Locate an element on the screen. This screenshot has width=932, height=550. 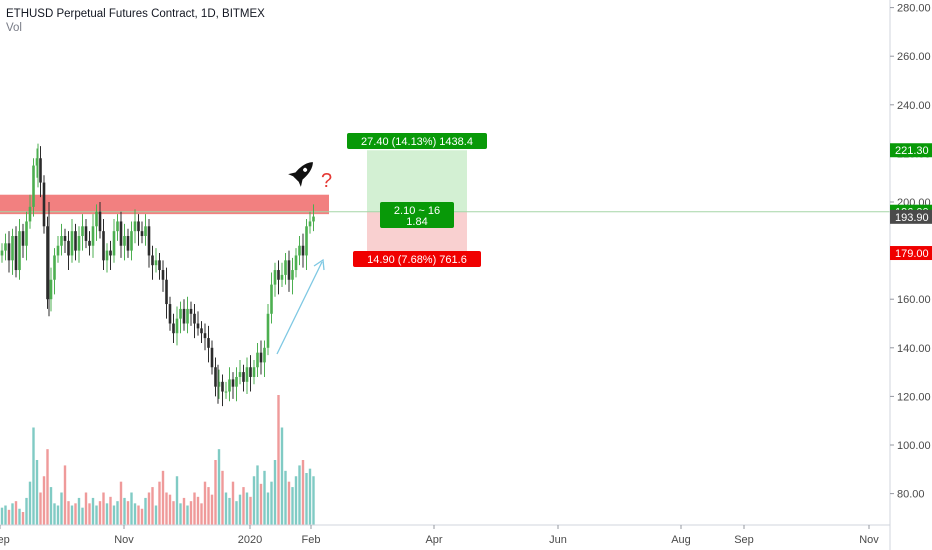
profit-label-text: 27.40 (14.13%) 1438.4 is located at coordinates (417, 142).